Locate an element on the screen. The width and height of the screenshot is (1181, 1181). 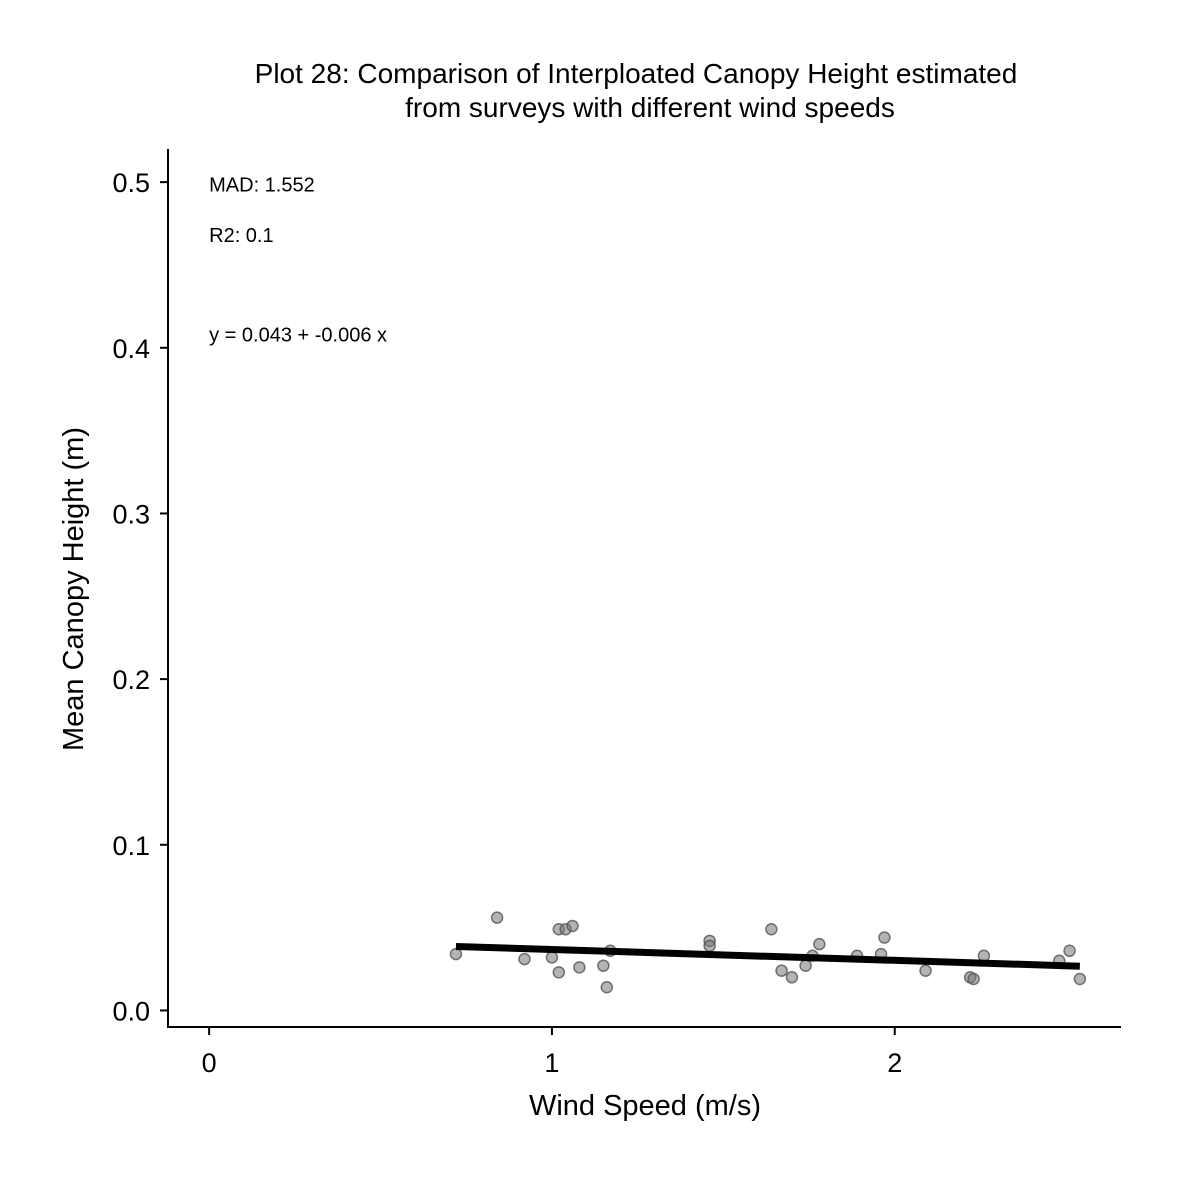
annotation-text: MAD: 1.552 is located at coordinates (262, 186).